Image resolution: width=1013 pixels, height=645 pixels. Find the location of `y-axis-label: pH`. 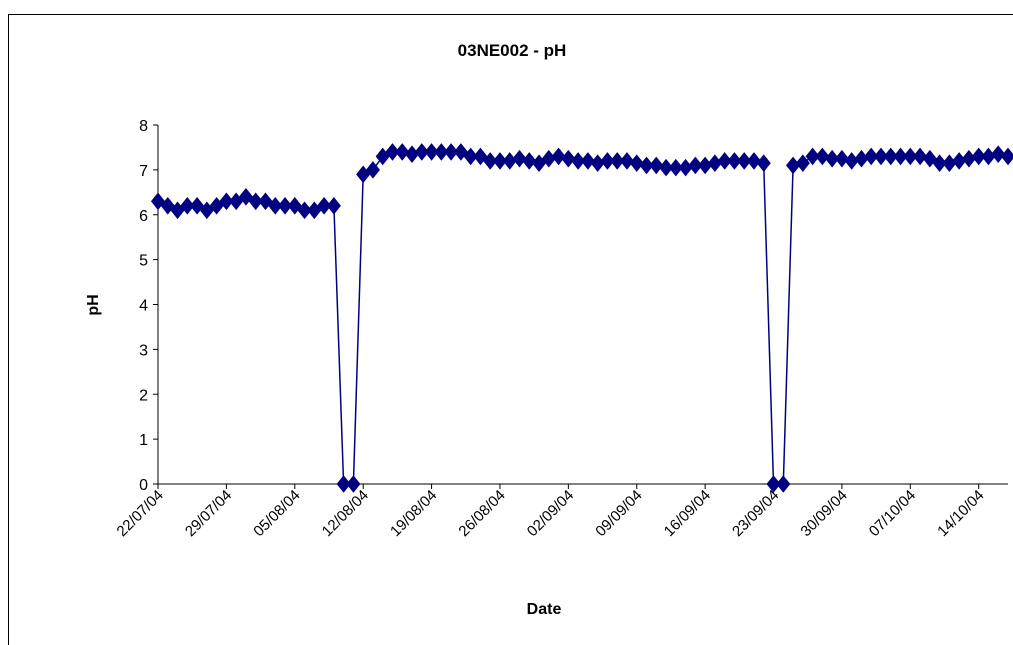

y-axis-label: pH is located at coordinates (93, 304).